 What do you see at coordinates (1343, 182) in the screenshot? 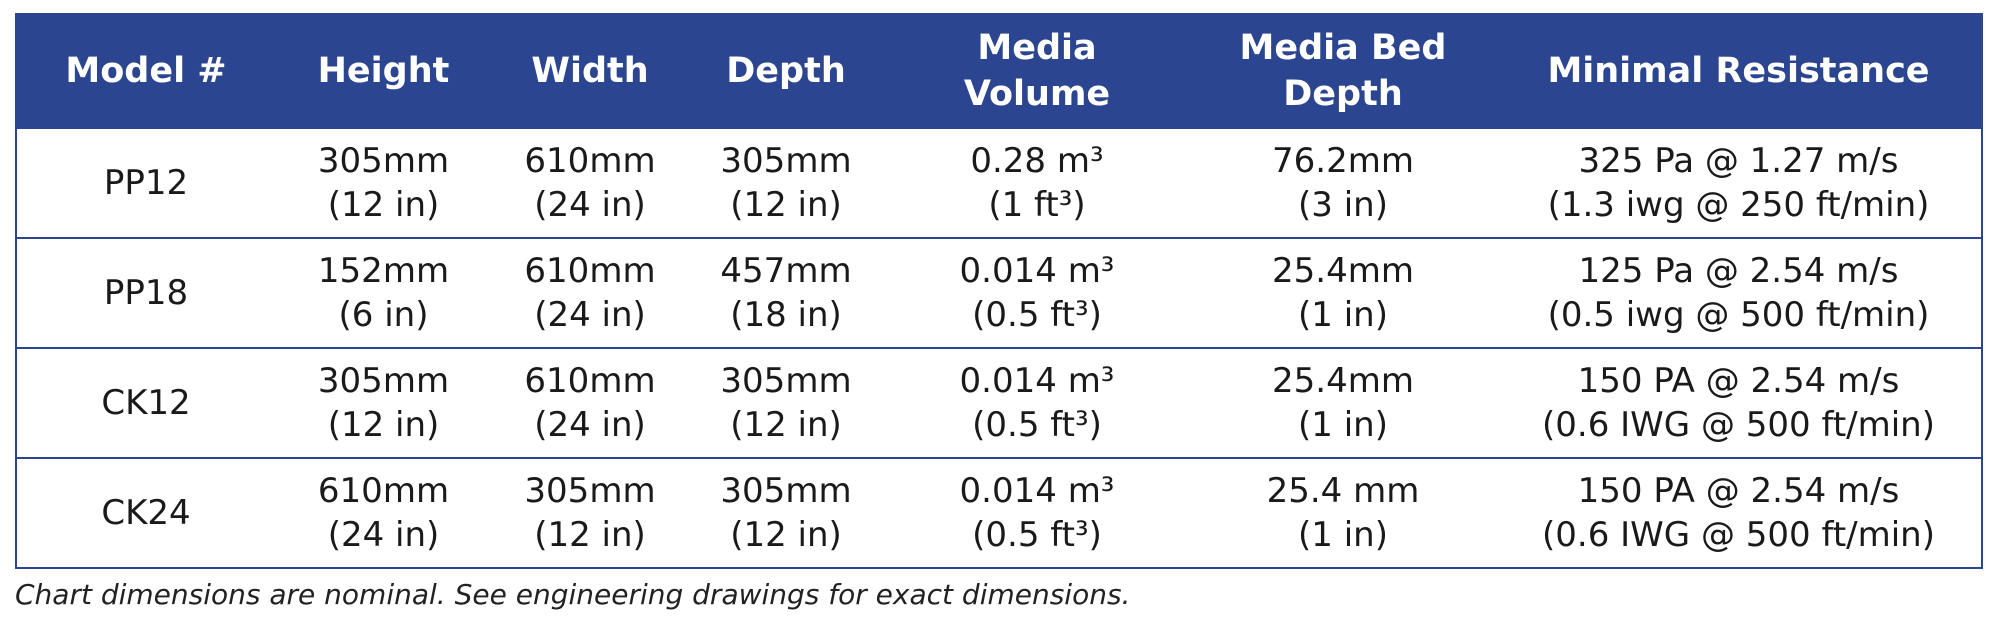
I see `table-cell: 76.2mm (3 in)` at bounding box center [1343, 182].